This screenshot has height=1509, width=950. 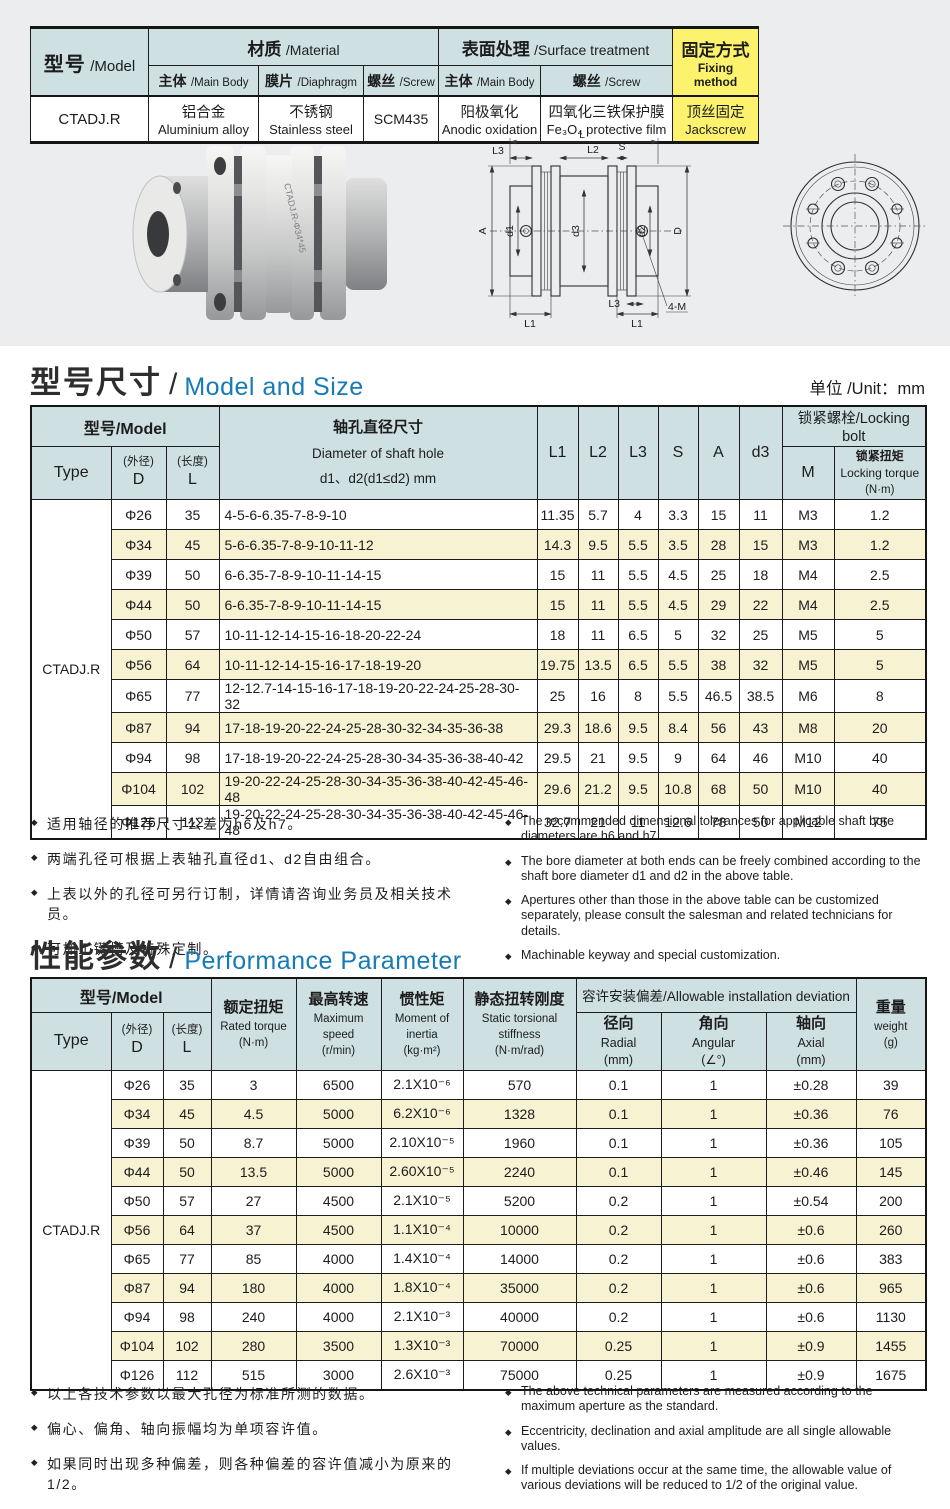 I want to click on note-item: 适用轴径的推荐尺寸公差为h6及h7。, so click(x=250, y=824).